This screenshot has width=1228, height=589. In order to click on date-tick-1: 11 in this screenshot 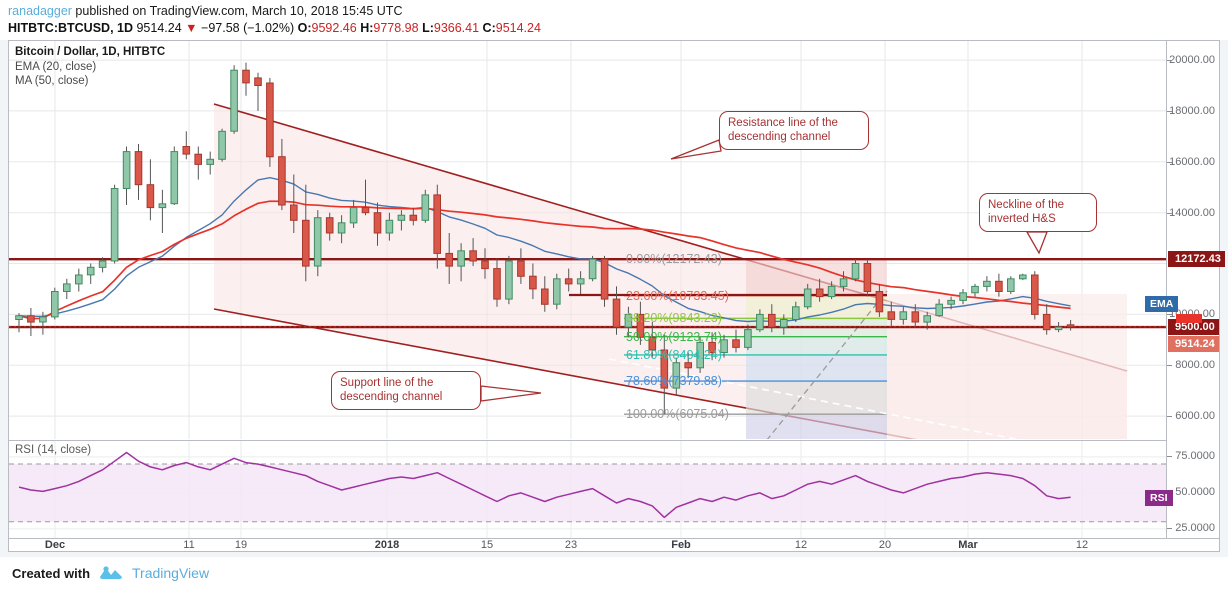, I will do `click(189, 545)`.